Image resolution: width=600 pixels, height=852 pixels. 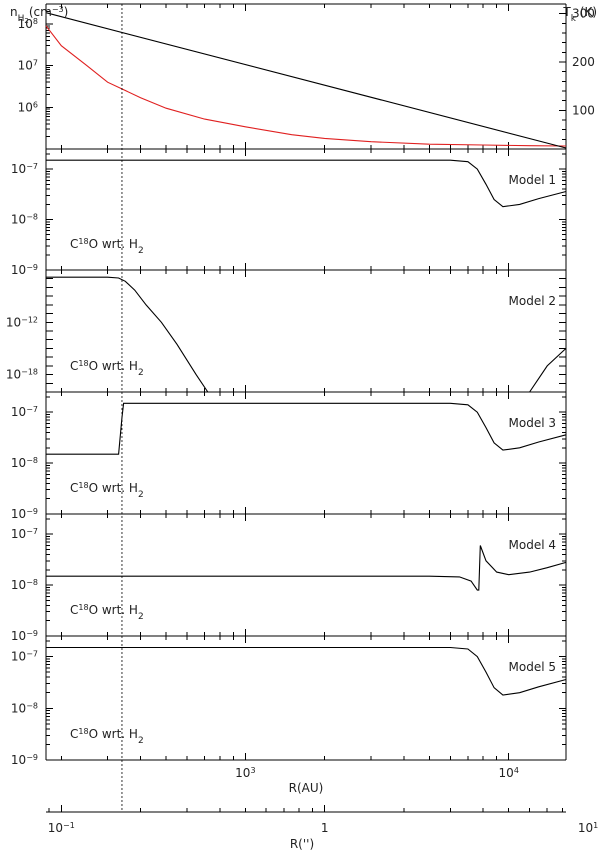 What do you see at coordinates (532, 667) in the screenshot?
I see `model-5-label: Model 5` at bounding box center [532, 667].